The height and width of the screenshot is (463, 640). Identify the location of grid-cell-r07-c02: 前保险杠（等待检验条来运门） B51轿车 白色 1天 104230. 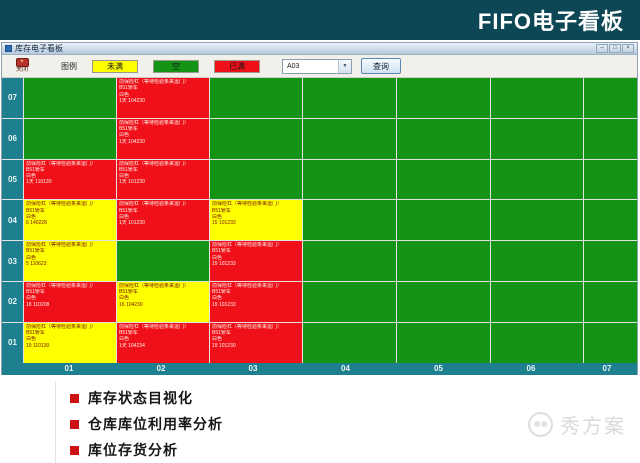
(163, 98).